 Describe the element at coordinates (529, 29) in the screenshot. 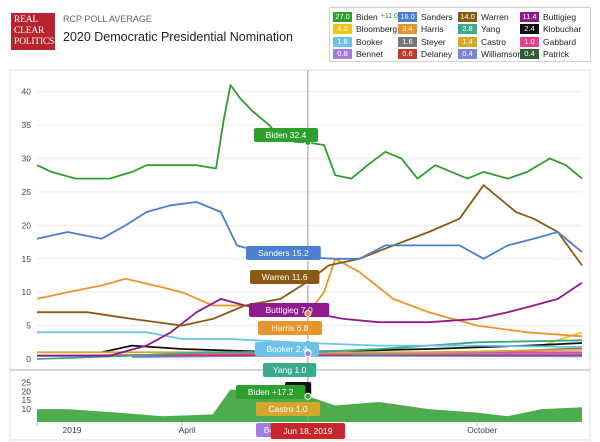

I see `legend-value-badge: 2.4` at that location.